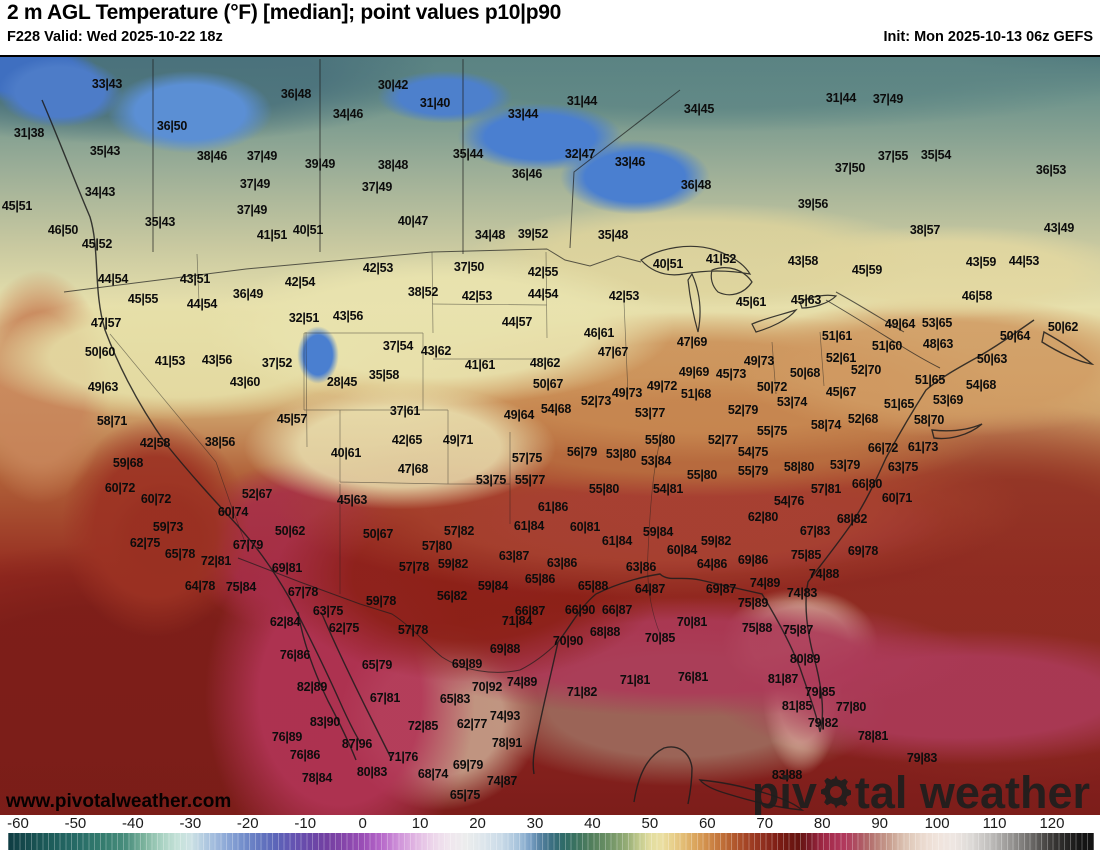 This screenshot has height=850, width=1100. Describe the element at coordinates (378, 534) in the screenshot. I see `point-value: 50|67` at that location.